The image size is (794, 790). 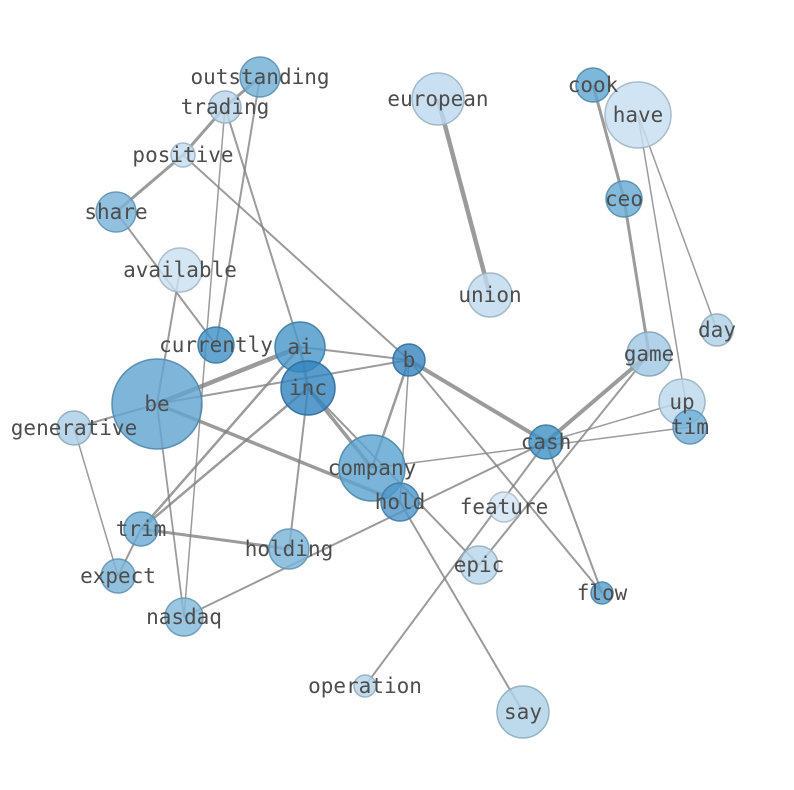 What do you see at coordinates (574, 517) in the screenshot?
I see `edge-cash-flow` at bounding box center [574, 517].